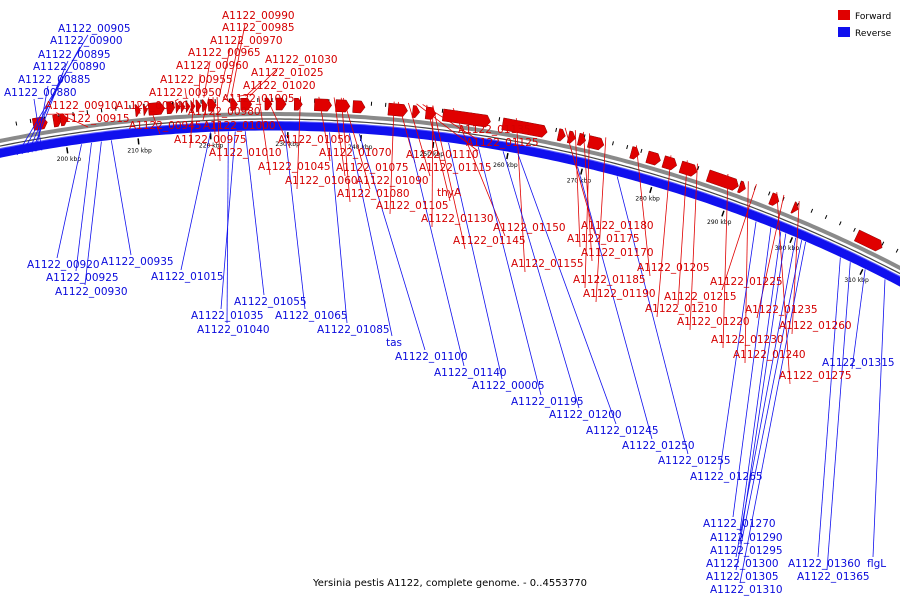 This screenshot has height=600, width=900. I want to click on scale-tick-label: 200 kbp, so click(69, 159).